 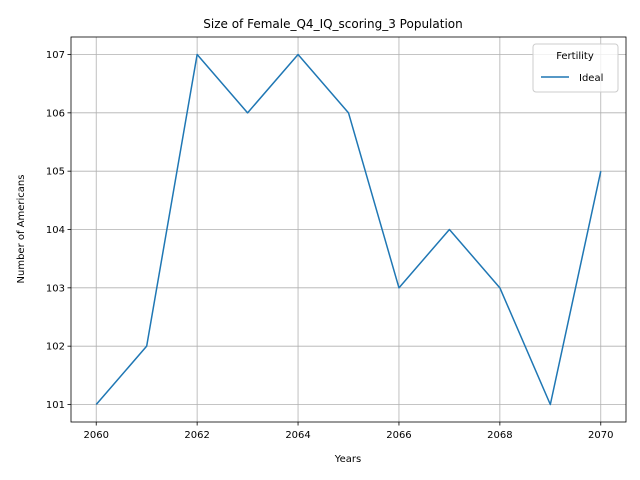 I want to click on legend: Fertility Ideal, so click(x=575, y=68).